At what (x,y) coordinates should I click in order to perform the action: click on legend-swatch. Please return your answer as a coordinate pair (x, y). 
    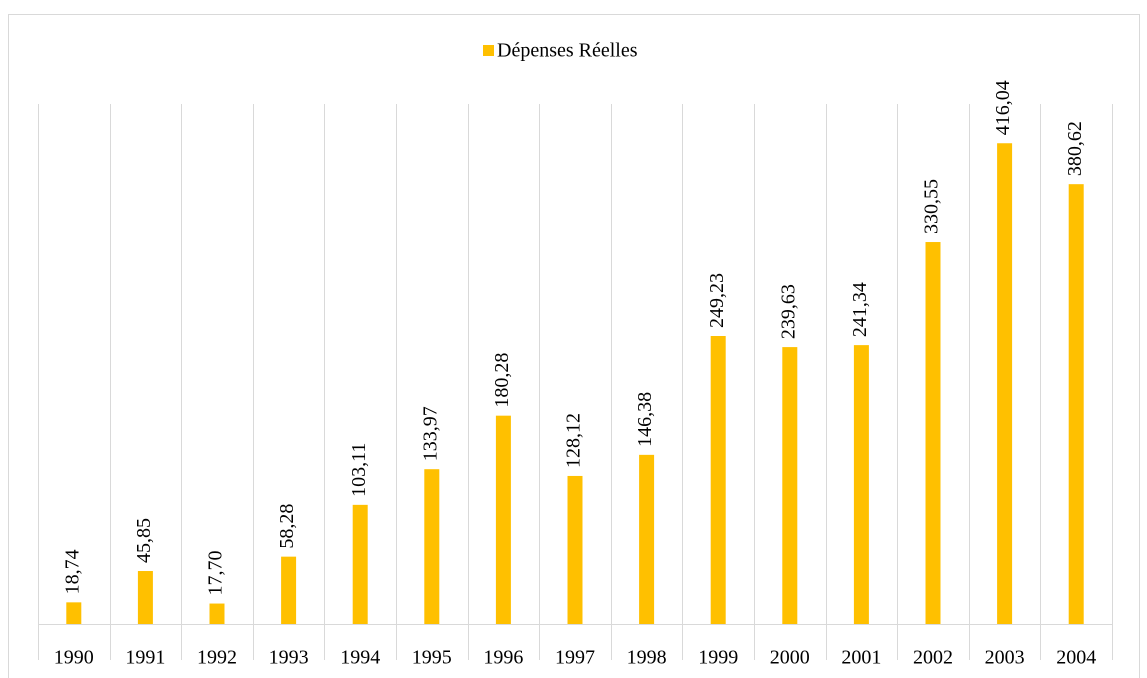
    Looking at the image, I should click on (488, 50).